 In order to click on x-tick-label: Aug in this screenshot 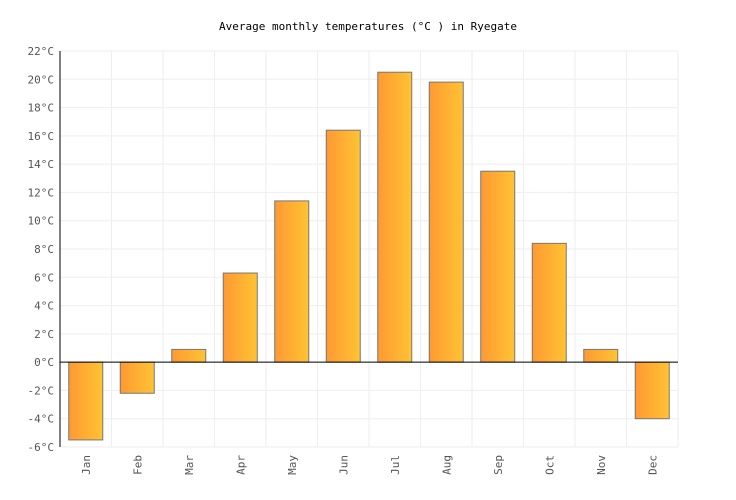, I will do `click(446, 465)`.